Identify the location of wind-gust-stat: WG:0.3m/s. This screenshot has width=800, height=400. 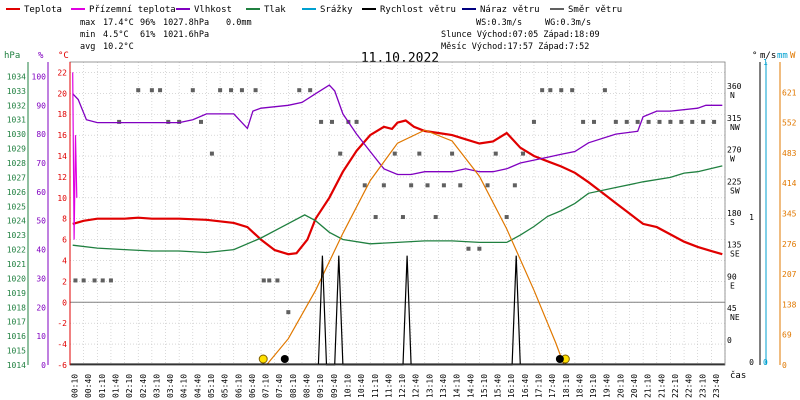
(568, 23).